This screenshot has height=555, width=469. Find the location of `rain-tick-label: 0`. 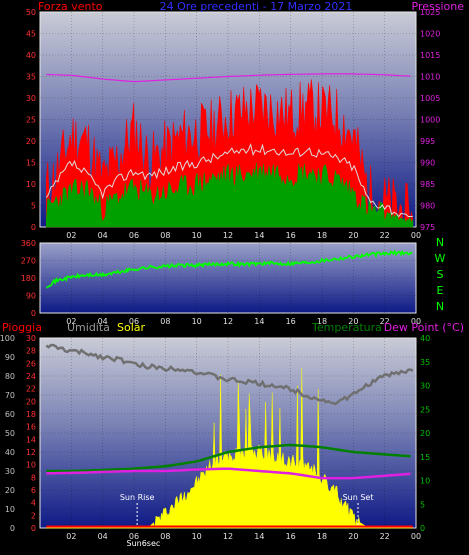

rain-tick-label: 0 is located at coordinates (33, 528).